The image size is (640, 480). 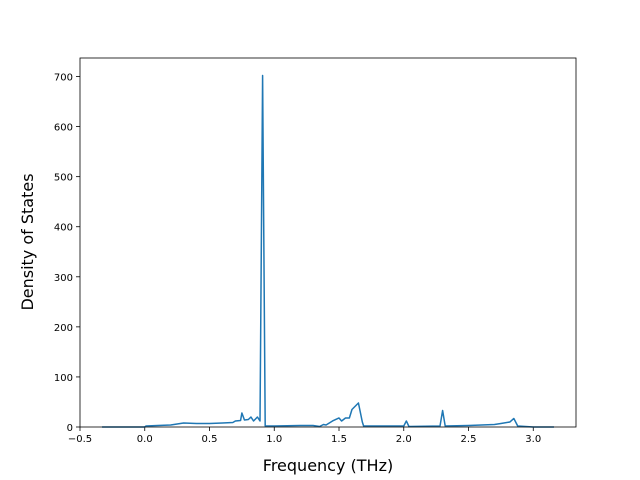 What do you see at coordinates (80, 439) in the screenshot?
I see `x-tick-label: −0.5` at bounding box center [80, 439].